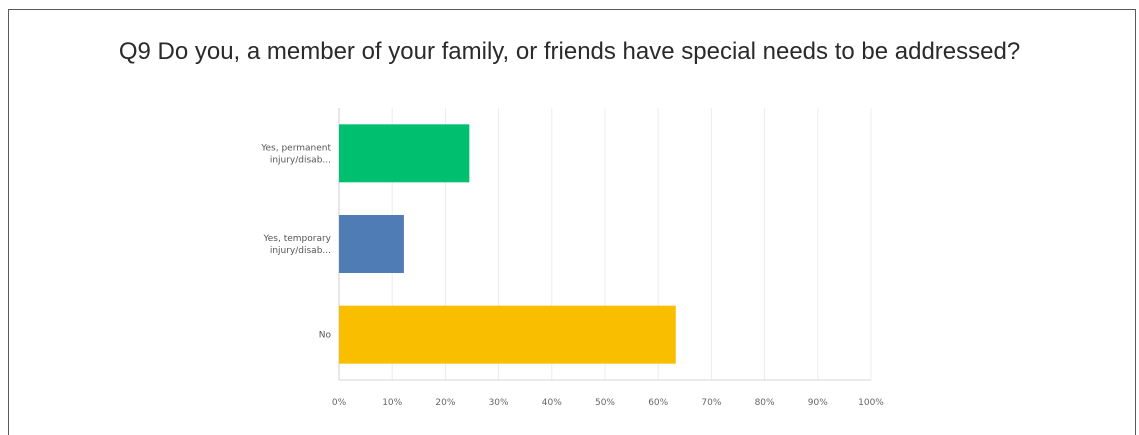 This screenshot has width=1139, height=435. Describe the element at coordinates (325, 336) in the screenshot. I see `category-label: No` at that location.